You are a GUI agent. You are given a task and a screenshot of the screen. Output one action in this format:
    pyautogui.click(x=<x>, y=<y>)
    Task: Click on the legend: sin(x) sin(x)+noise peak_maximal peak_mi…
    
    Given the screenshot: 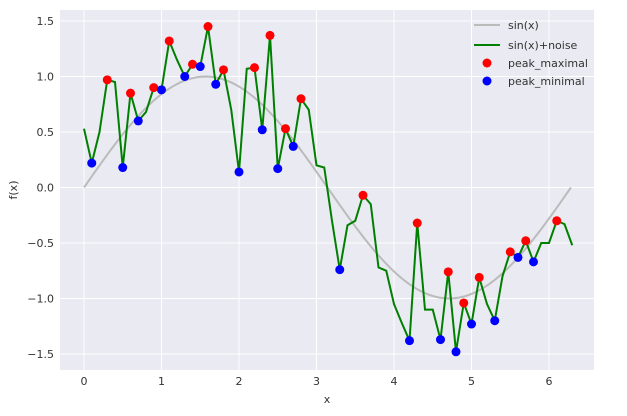 What is the action you would take?
    pyautogui.click(x=531, y=53)
    